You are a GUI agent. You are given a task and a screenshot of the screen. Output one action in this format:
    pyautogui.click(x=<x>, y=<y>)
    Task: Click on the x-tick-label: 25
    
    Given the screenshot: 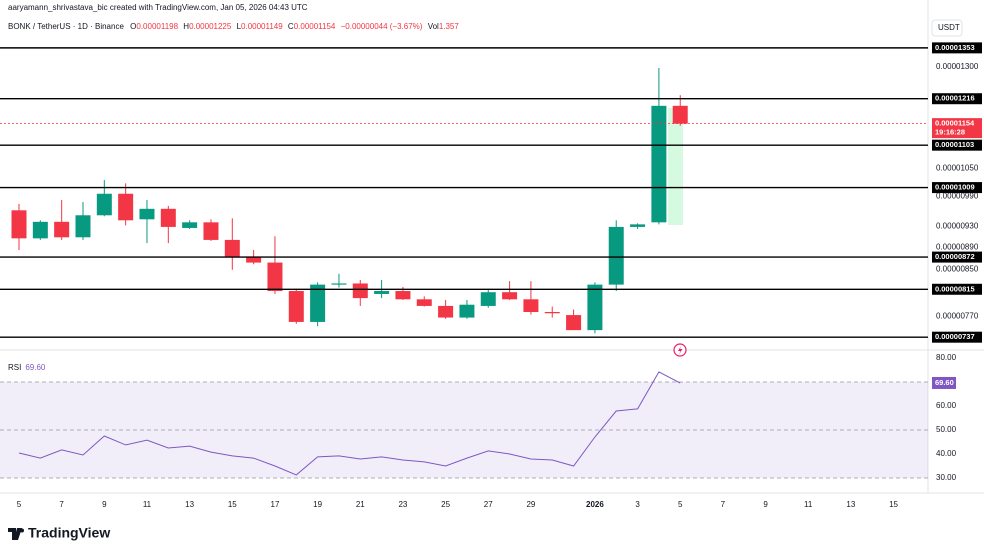 What is the action you would take?
    pyautogui.click(x=445, y=504)
    